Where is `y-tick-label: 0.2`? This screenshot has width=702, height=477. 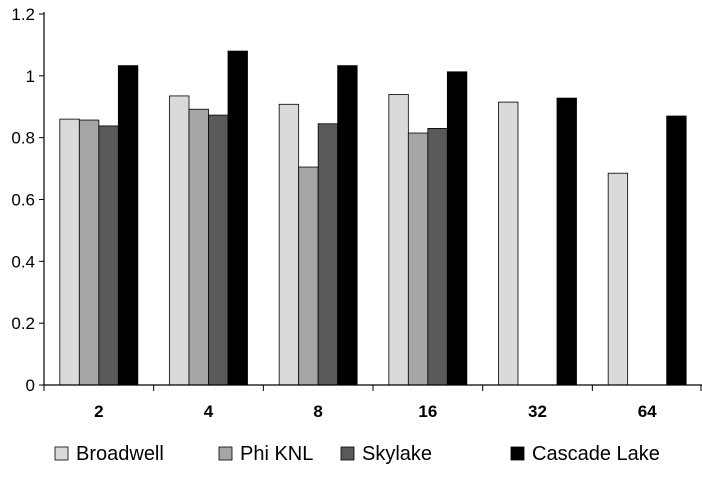 y-tick-label: 0.2 is located at coordinates (23, 323).